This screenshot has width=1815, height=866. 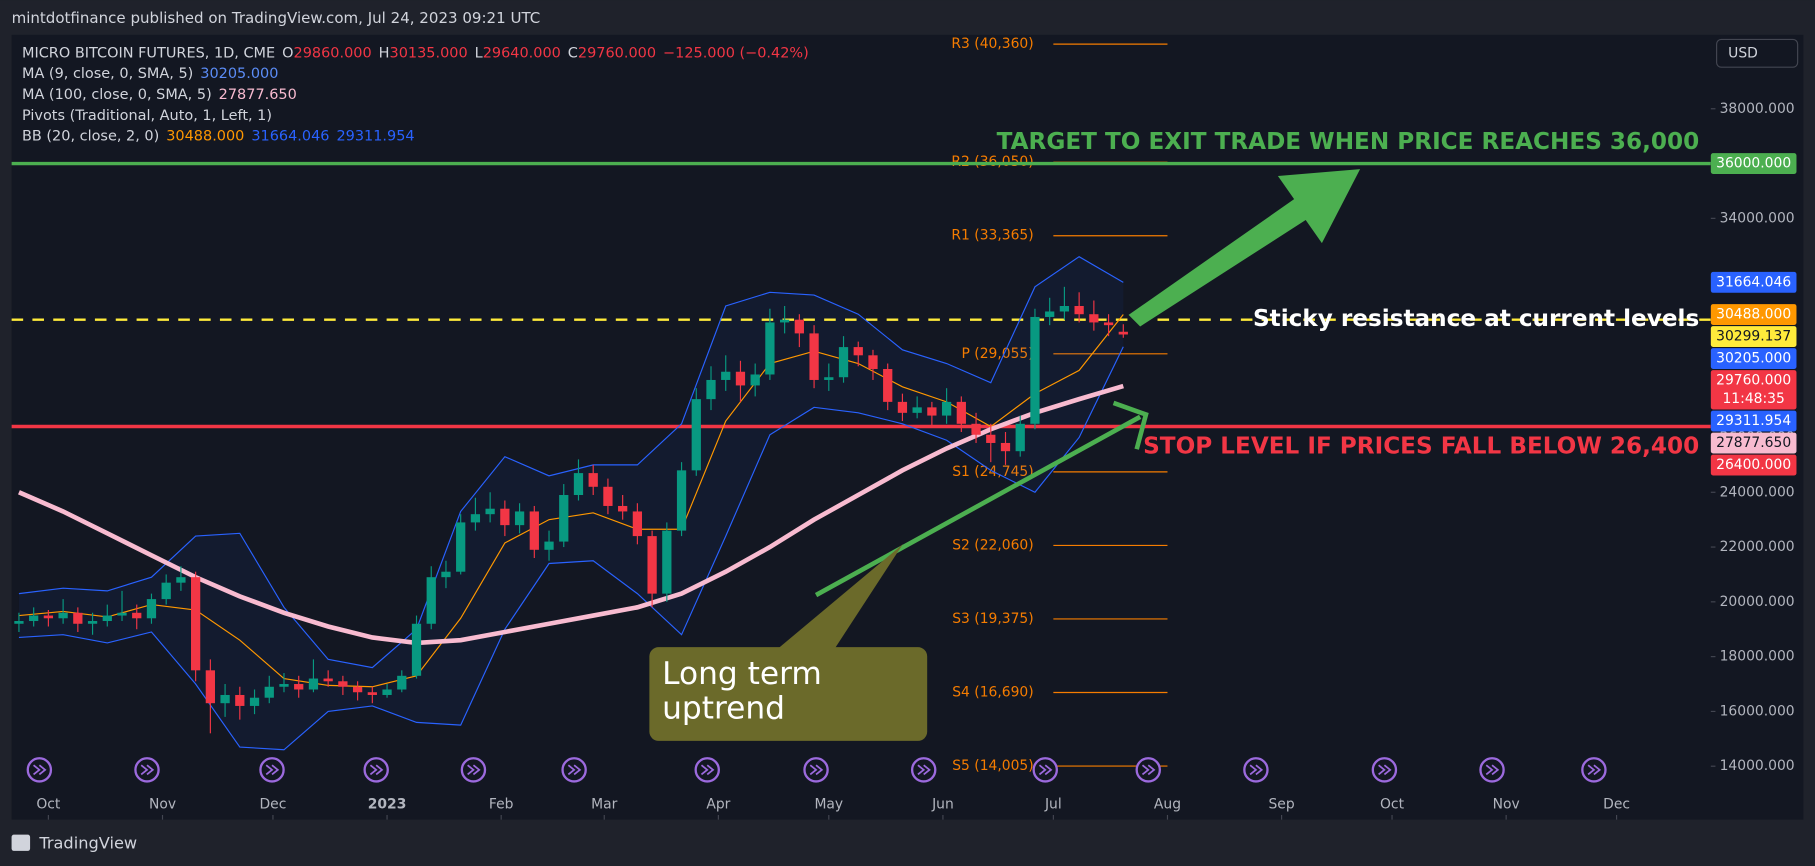 I want to click on legend-indicator: Pivots (Traditional, Auto, 1, Left, 1), so click(x=147, y=116).